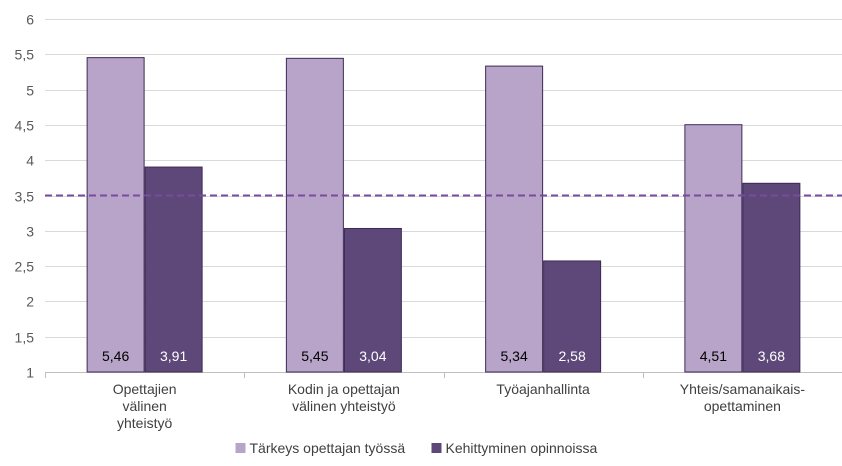  What do you see at coordinates (30, 20) in the screenshot?
I see `y-tick-label: 6` at bounding box center [30, 20].